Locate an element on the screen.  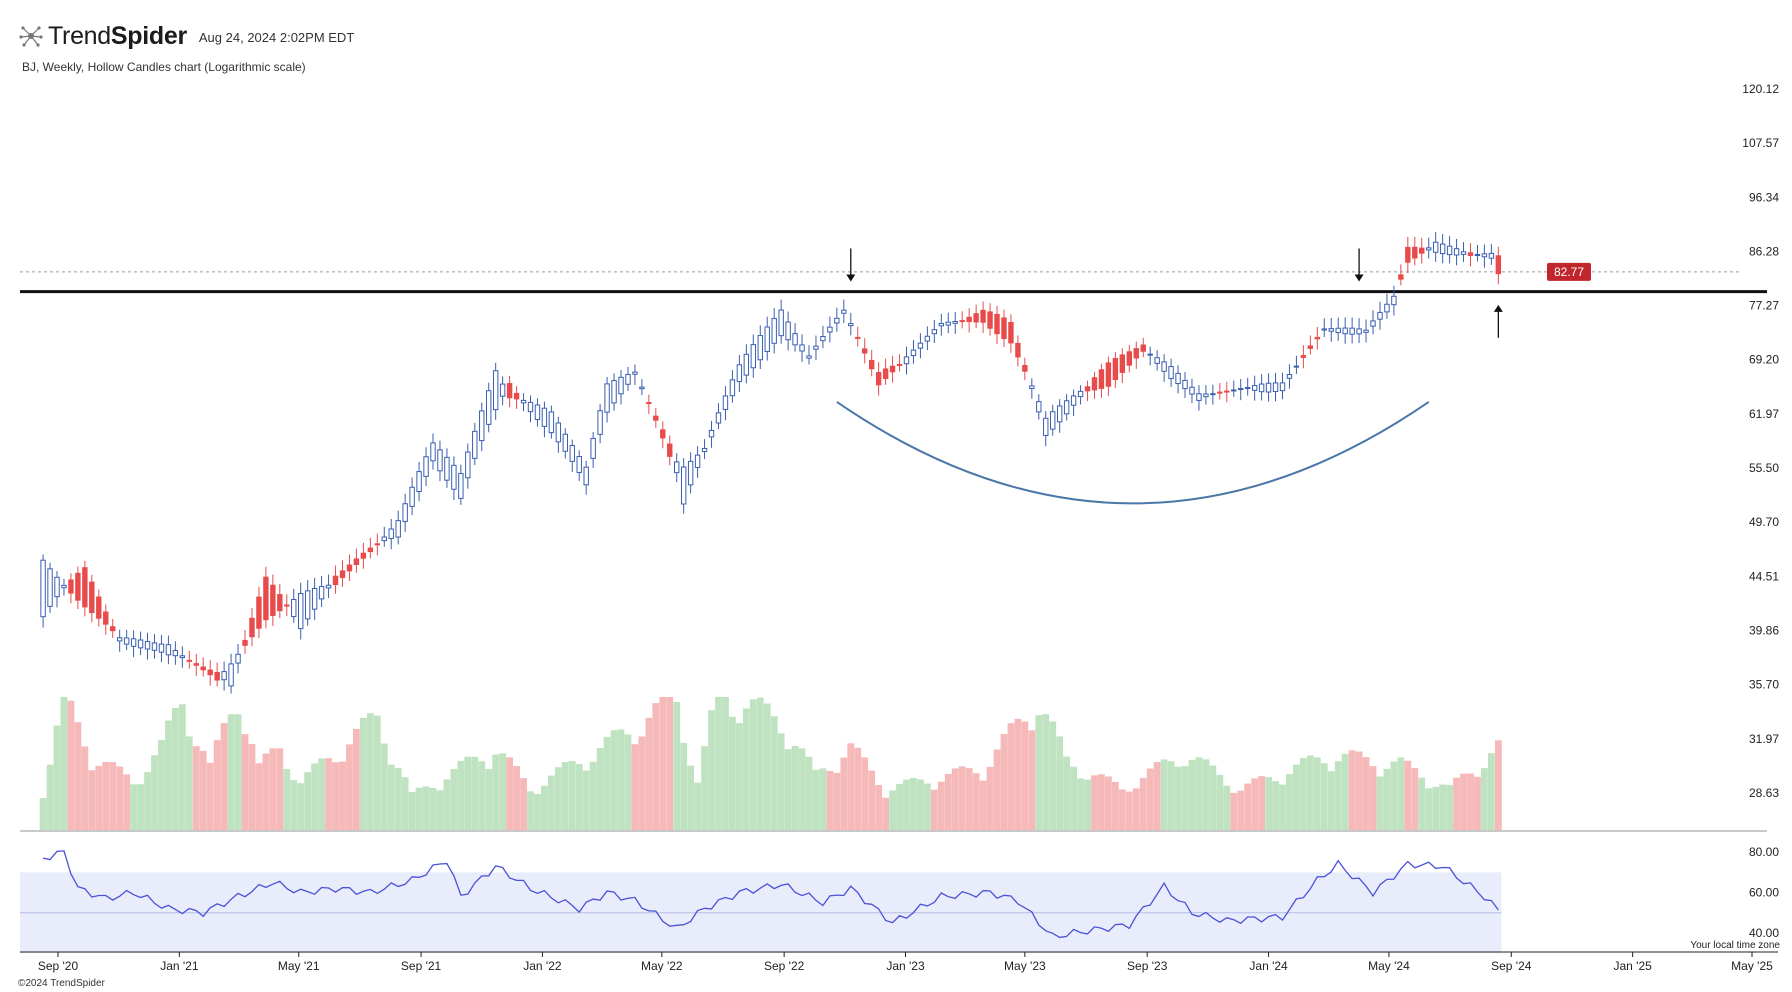
arrow-up-icon is located at coordinates (1498, 308).